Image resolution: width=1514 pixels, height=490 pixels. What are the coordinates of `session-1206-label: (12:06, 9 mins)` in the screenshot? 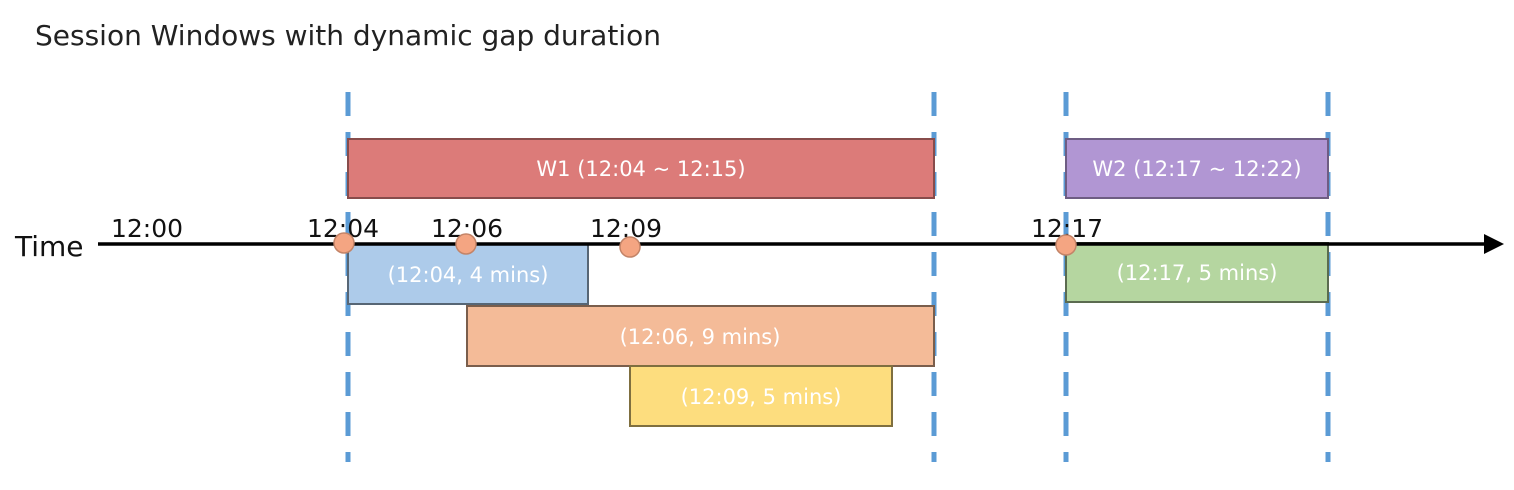 It's located at (700, 337).